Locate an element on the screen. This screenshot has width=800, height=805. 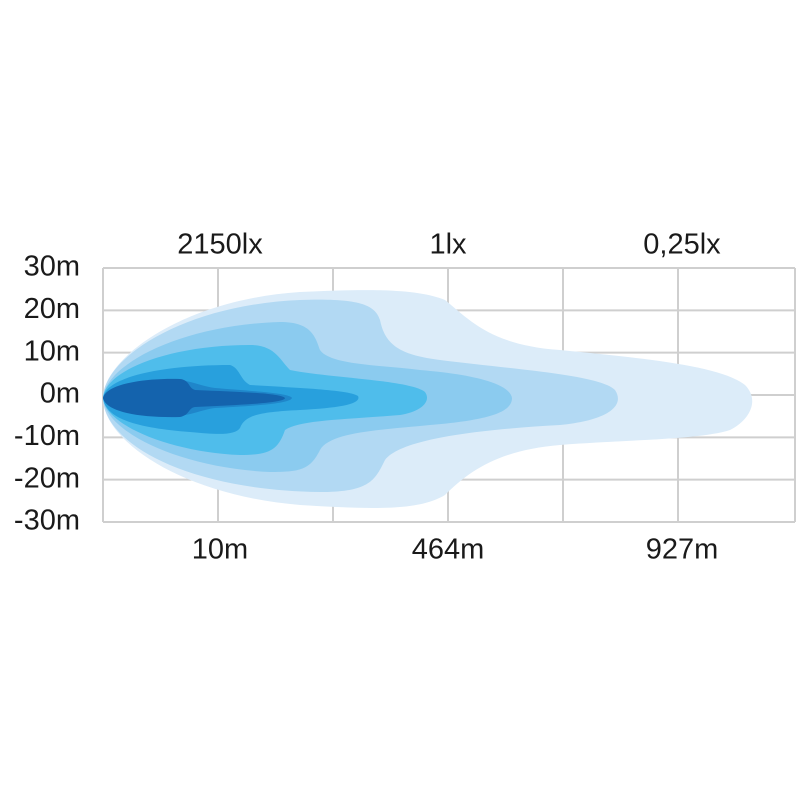
bottom-label: 10m is located at coordinates (220, 550).